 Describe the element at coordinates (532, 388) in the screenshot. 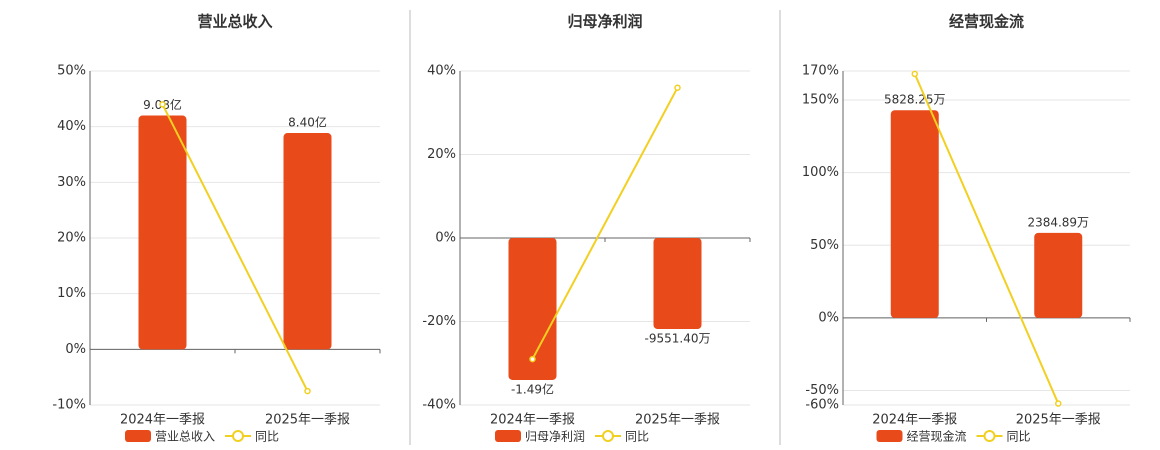

I see `value-label: -1.49亿` at that location.